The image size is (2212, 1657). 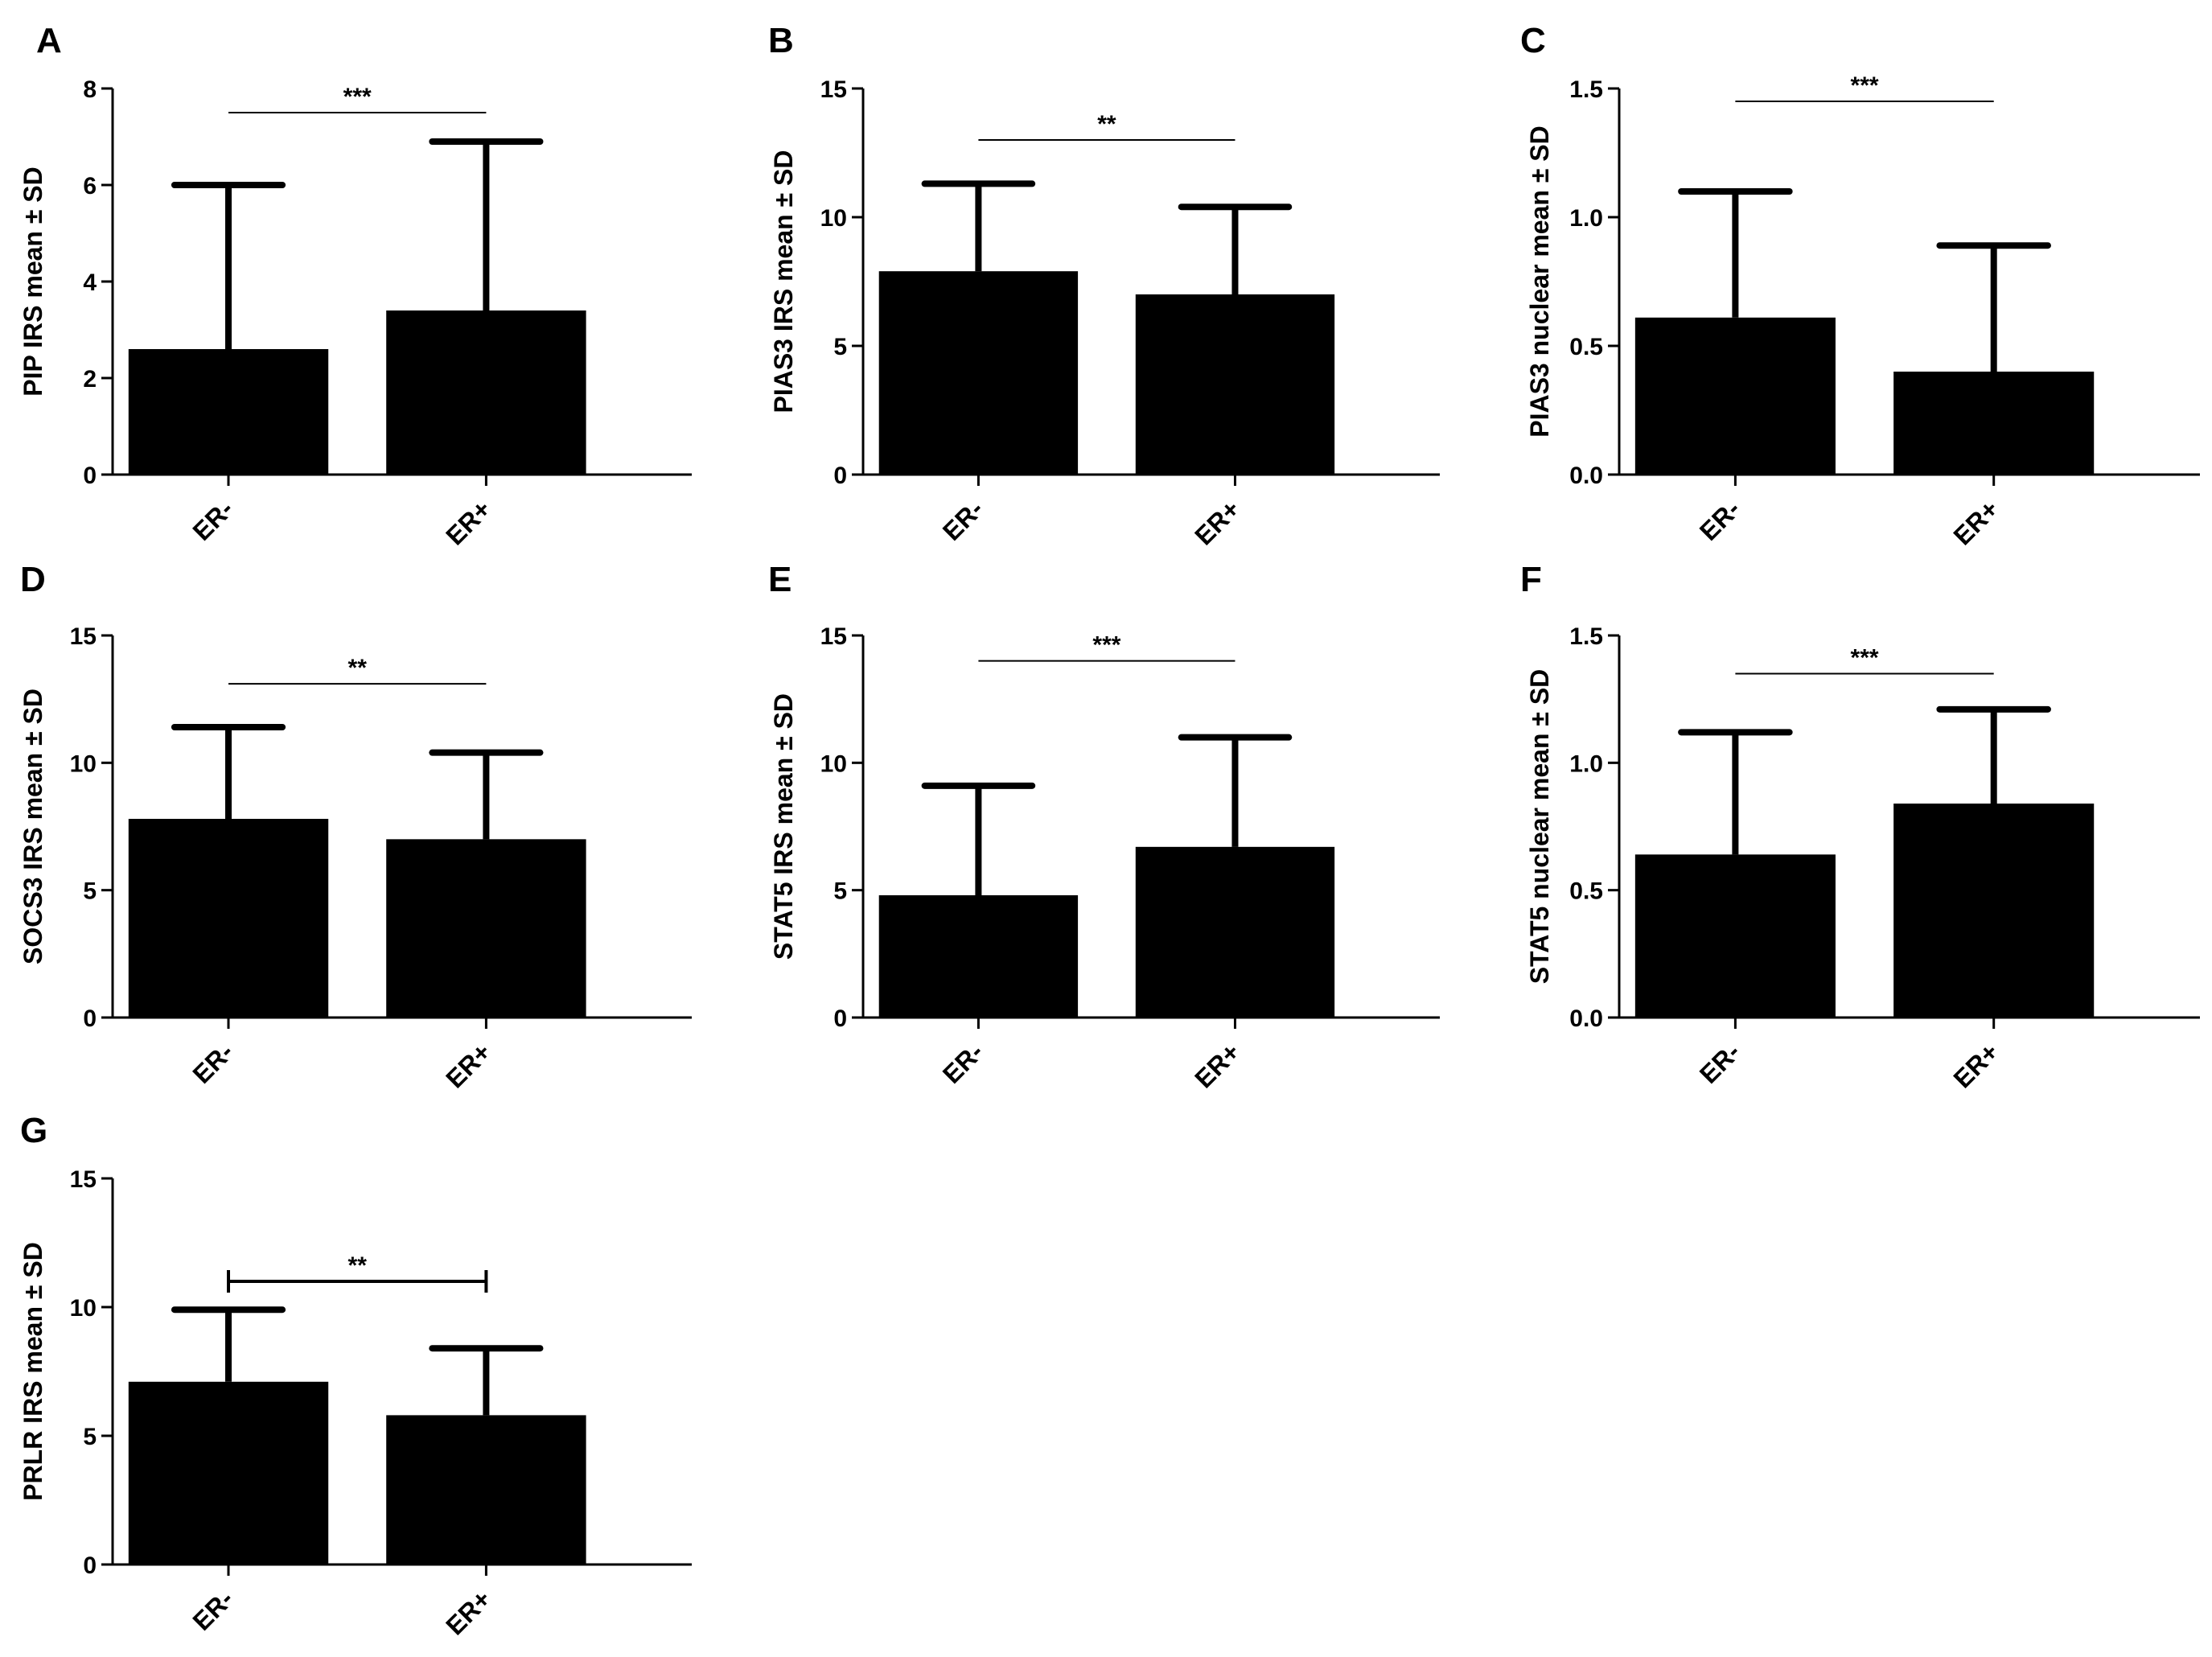 I want to click on panel-a: A 0 2 4 6 8 PIP IRS mean ± SD ER- ER+ ***, so click(x=355, y=286).